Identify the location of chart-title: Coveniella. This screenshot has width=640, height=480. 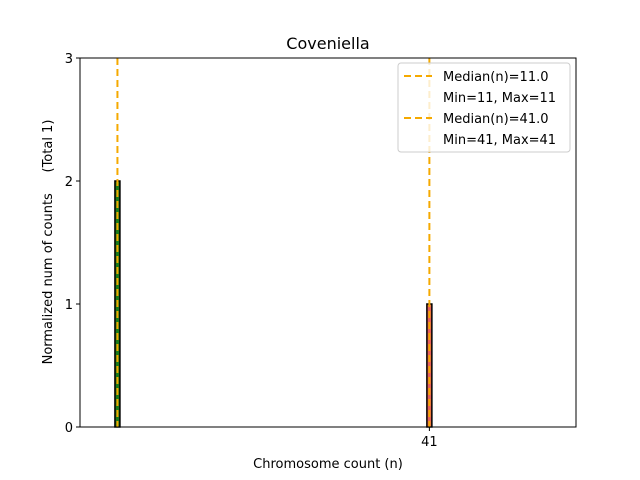
(327, 43).